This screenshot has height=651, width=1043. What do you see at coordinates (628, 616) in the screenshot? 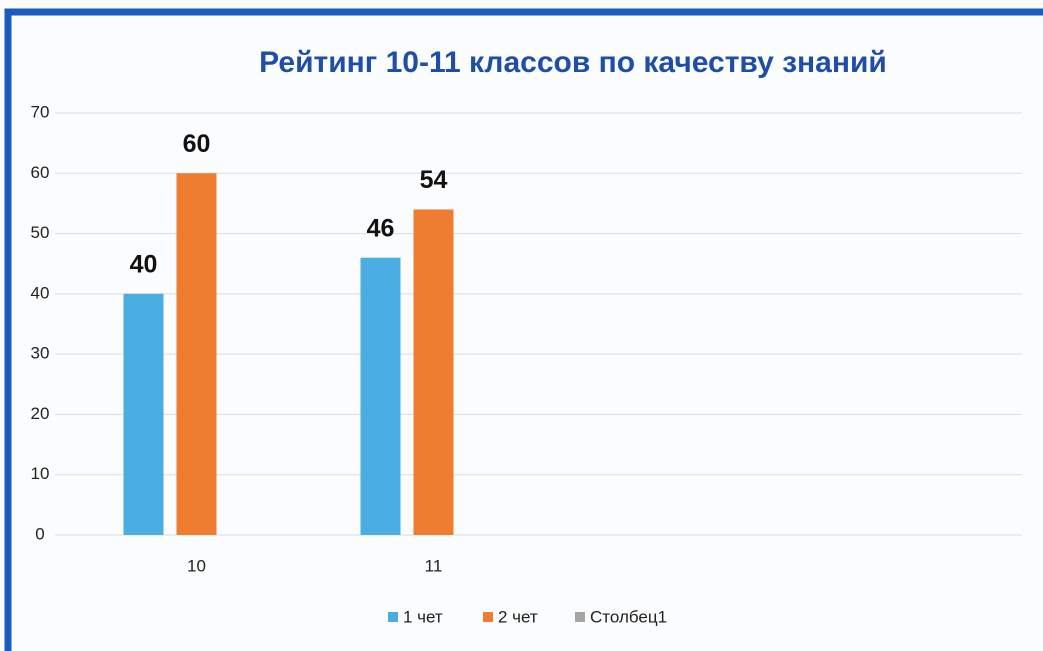
I see `legend-label: Столбец1` at bounding box center [628, 616].